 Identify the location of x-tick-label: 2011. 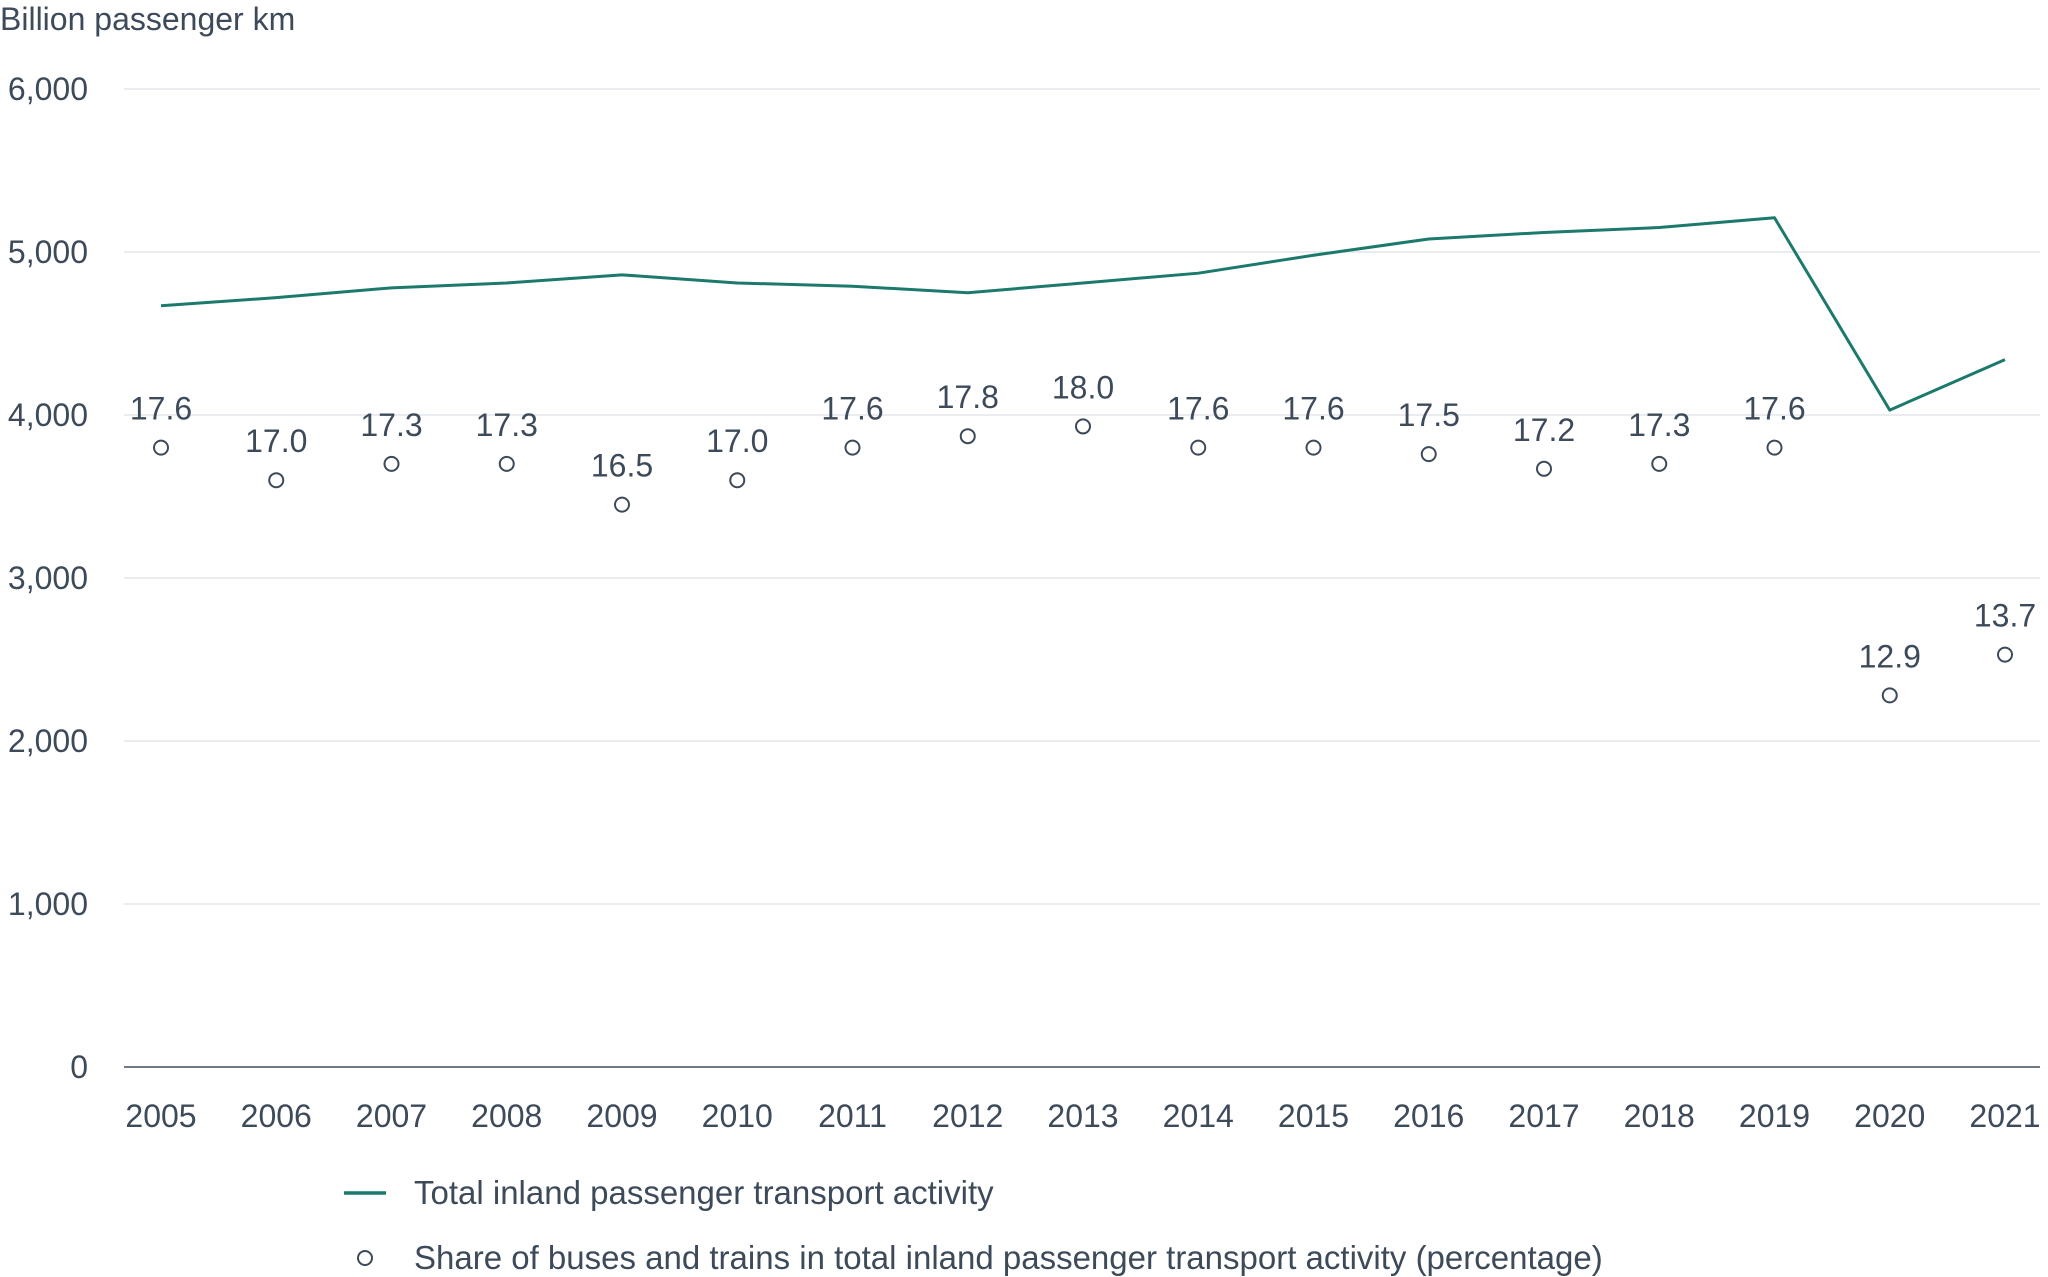
(852, 1116).